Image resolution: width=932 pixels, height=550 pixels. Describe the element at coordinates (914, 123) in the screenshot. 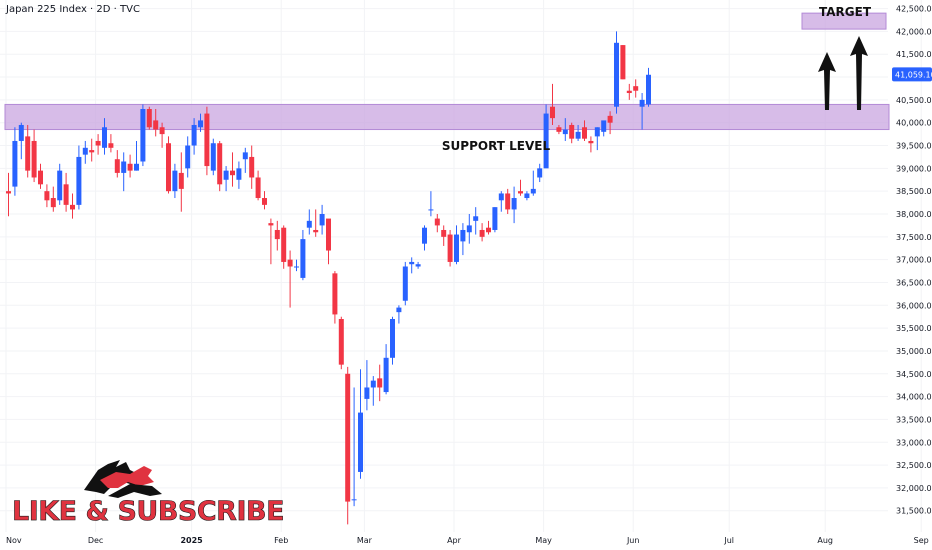

I see `y-tick-label: 40,000.00` at that location.